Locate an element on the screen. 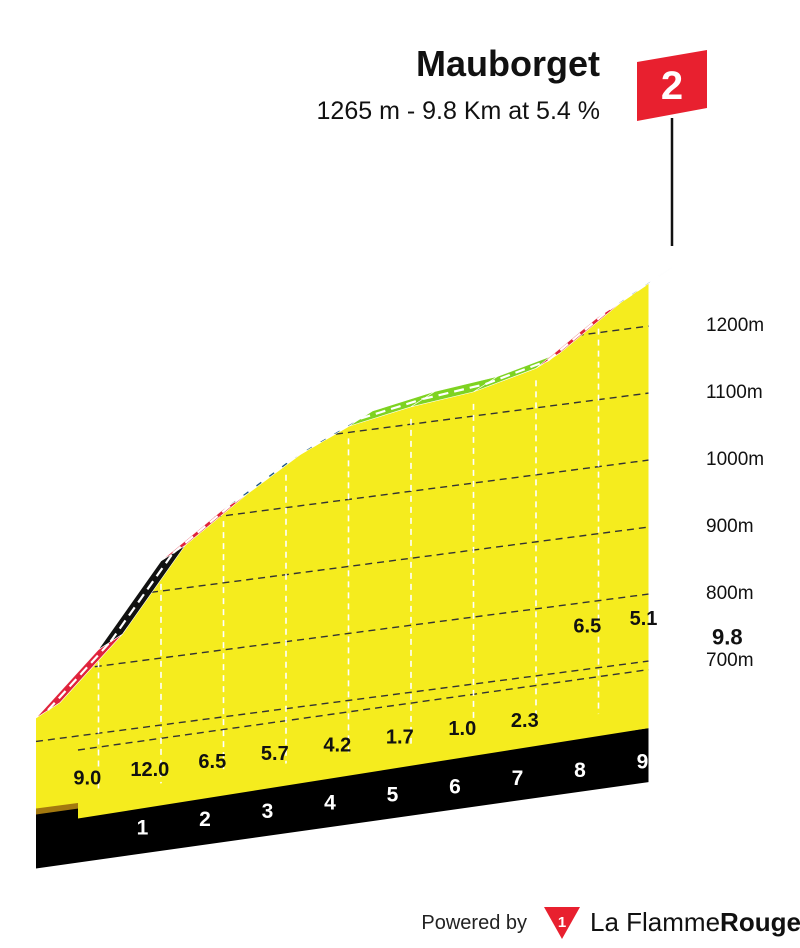 This screenshot has height=948, width=800. brand-name: La FlammeRouge is located at coordinates (695, 922).